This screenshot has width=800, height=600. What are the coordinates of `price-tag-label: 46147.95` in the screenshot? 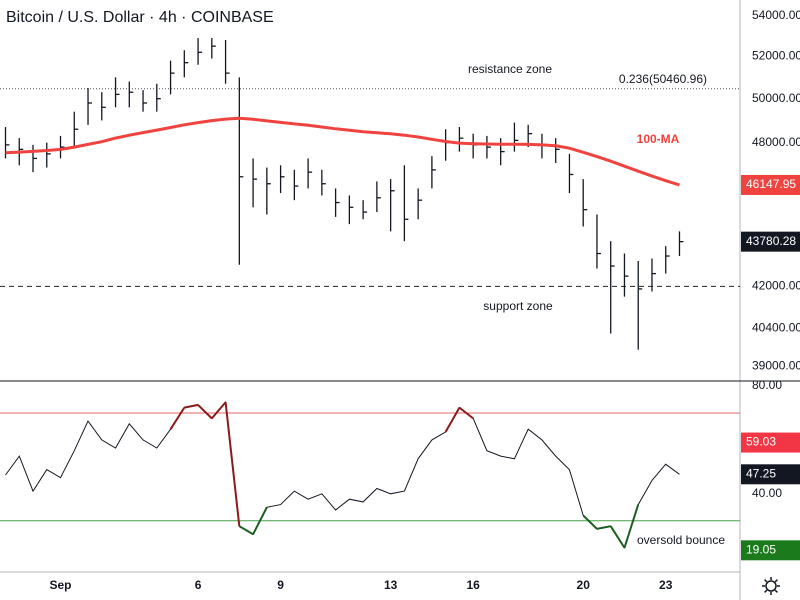 It's located at (771, 184).